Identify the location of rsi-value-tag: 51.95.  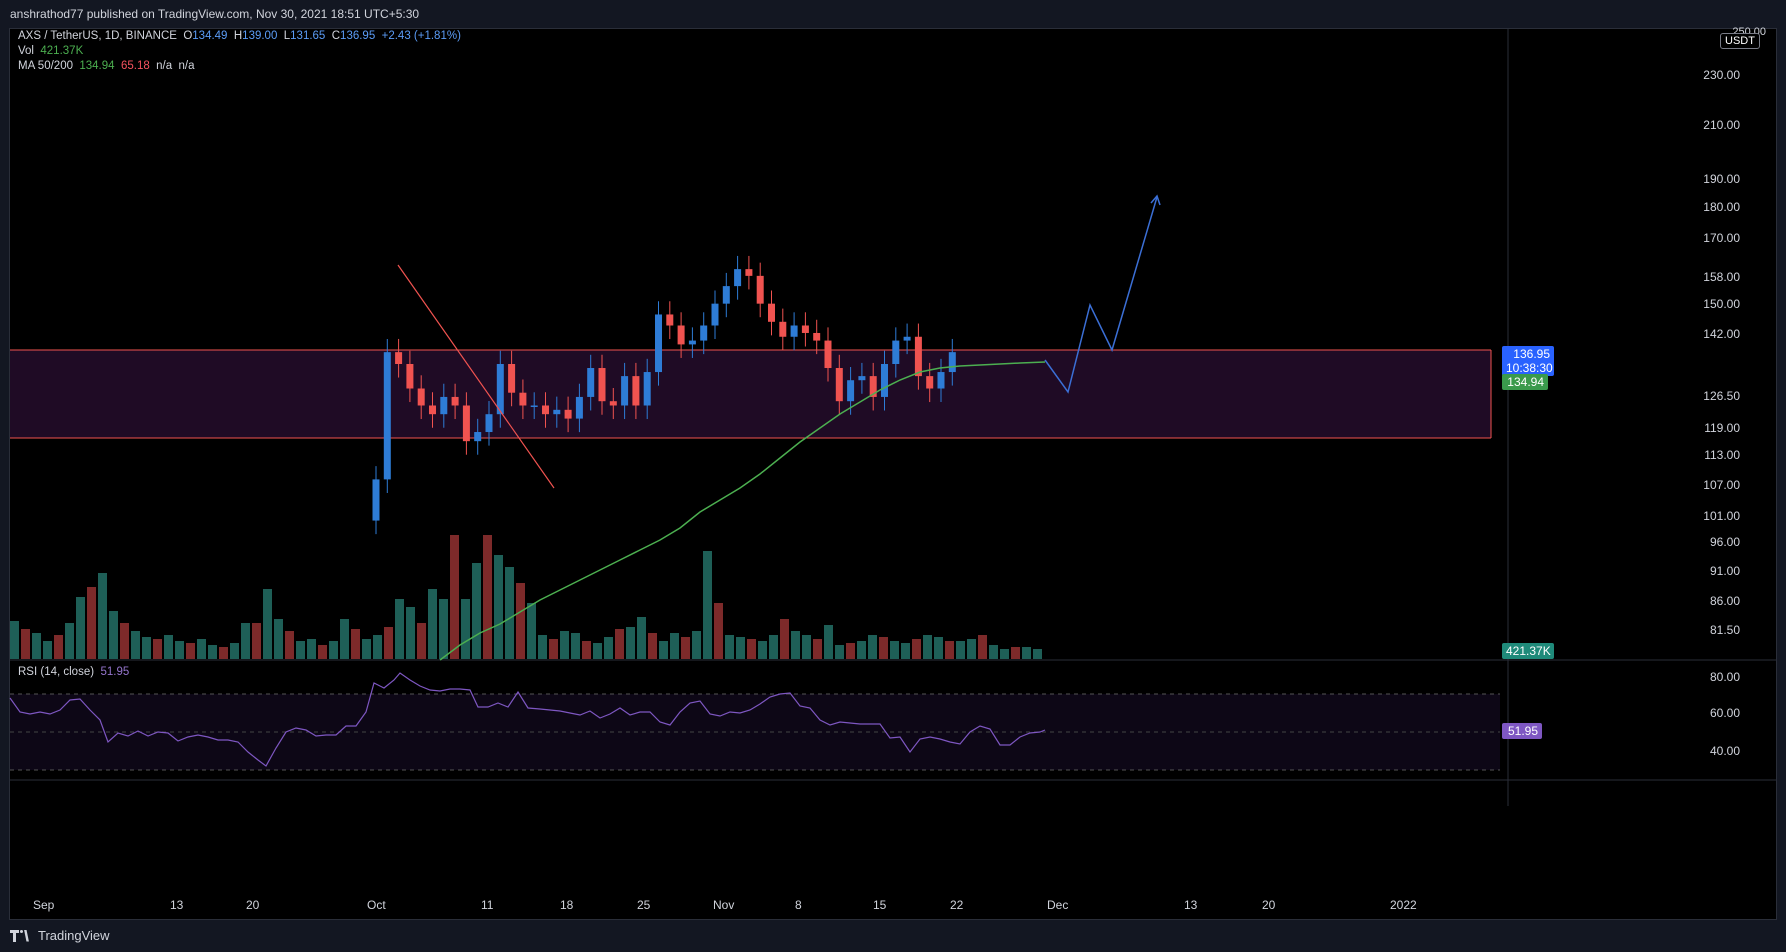
(1522, 731).